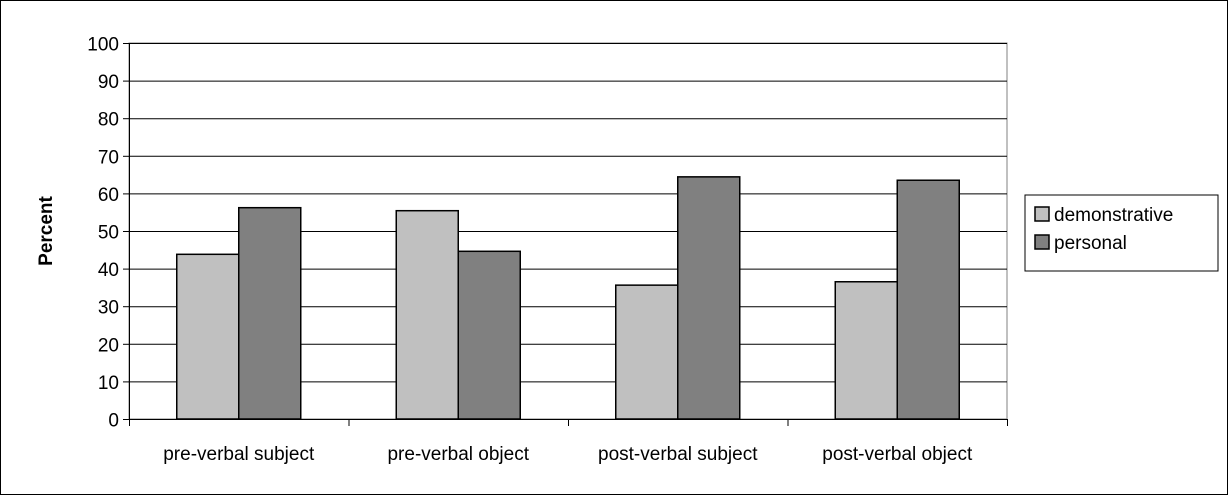  I want to click on y-tick-label: 100, so click(103, 45).